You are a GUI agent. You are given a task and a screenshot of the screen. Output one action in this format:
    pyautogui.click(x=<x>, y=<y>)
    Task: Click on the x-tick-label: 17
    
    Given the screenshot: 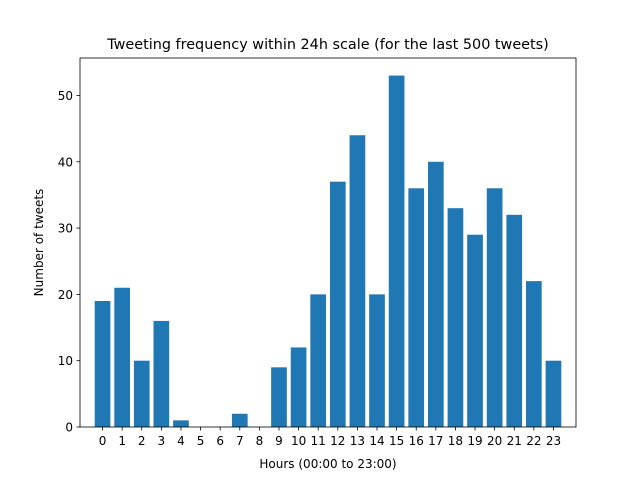 What is the action you would take?
    pyautogui.click(x=435, y=441)
    